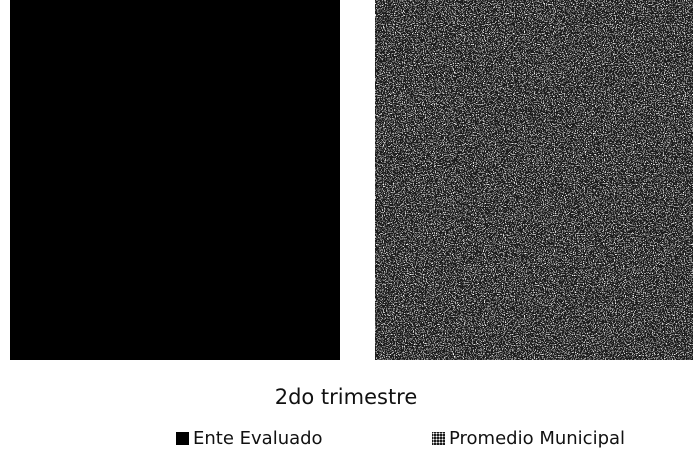 This screenshot has height=458, width=693. I want to click on legend-swatch-ente-evaluado, so click(182, 438).